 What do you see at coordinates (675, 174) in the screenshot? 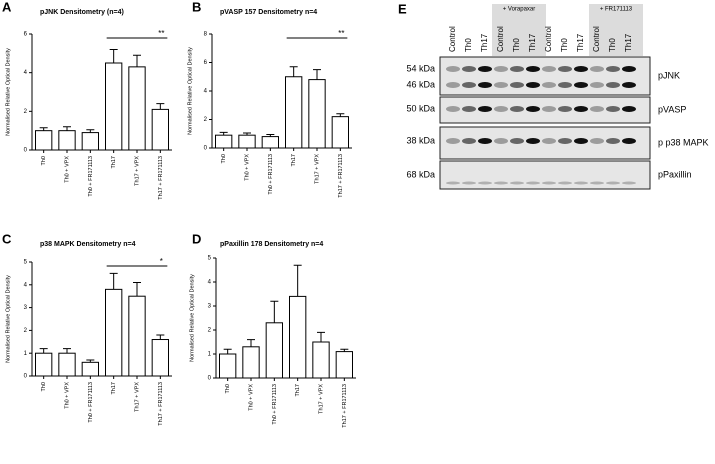
I see `protein-label: pPaxillin` at bounding box center [675, 174].